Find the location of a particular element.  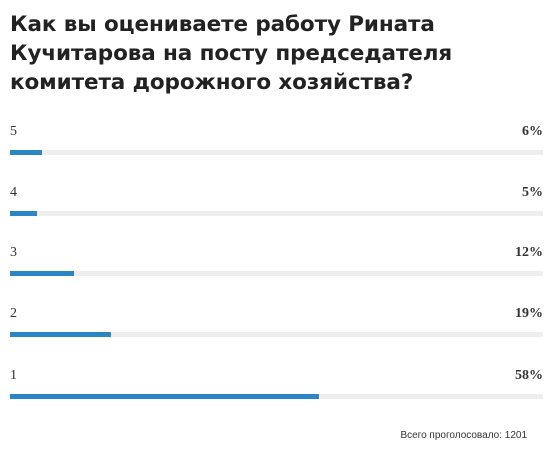

poll-option-label: 1 is located at coordinates (13, 375).